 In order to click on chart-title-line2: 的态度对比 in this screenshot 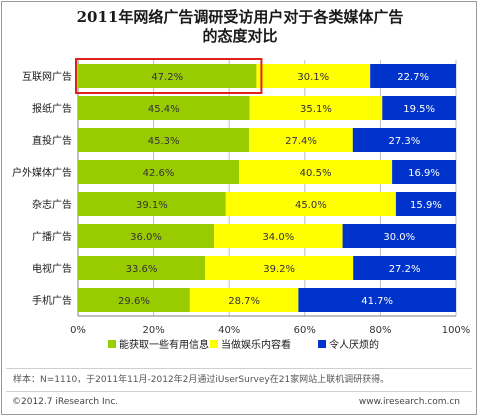, I will do `click(240, 36)`.